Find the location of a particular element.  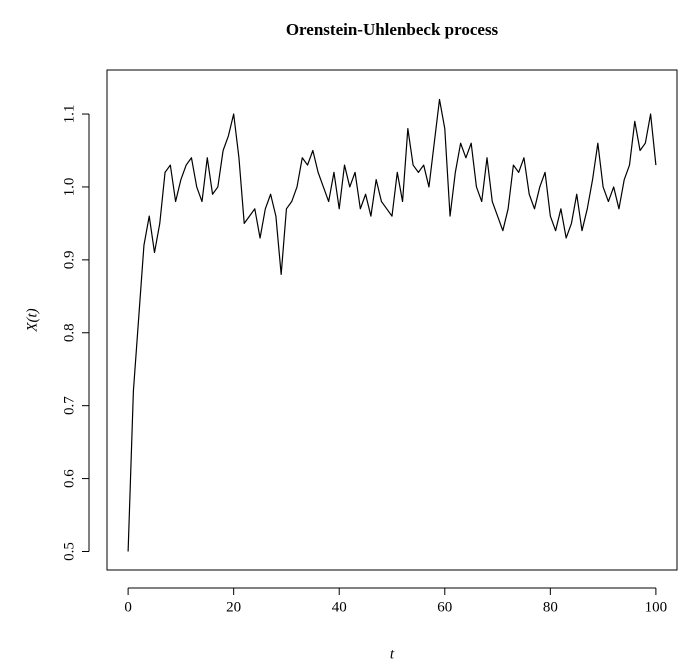

y-tick-label: 0.8 is located at coordinates (69, 332).